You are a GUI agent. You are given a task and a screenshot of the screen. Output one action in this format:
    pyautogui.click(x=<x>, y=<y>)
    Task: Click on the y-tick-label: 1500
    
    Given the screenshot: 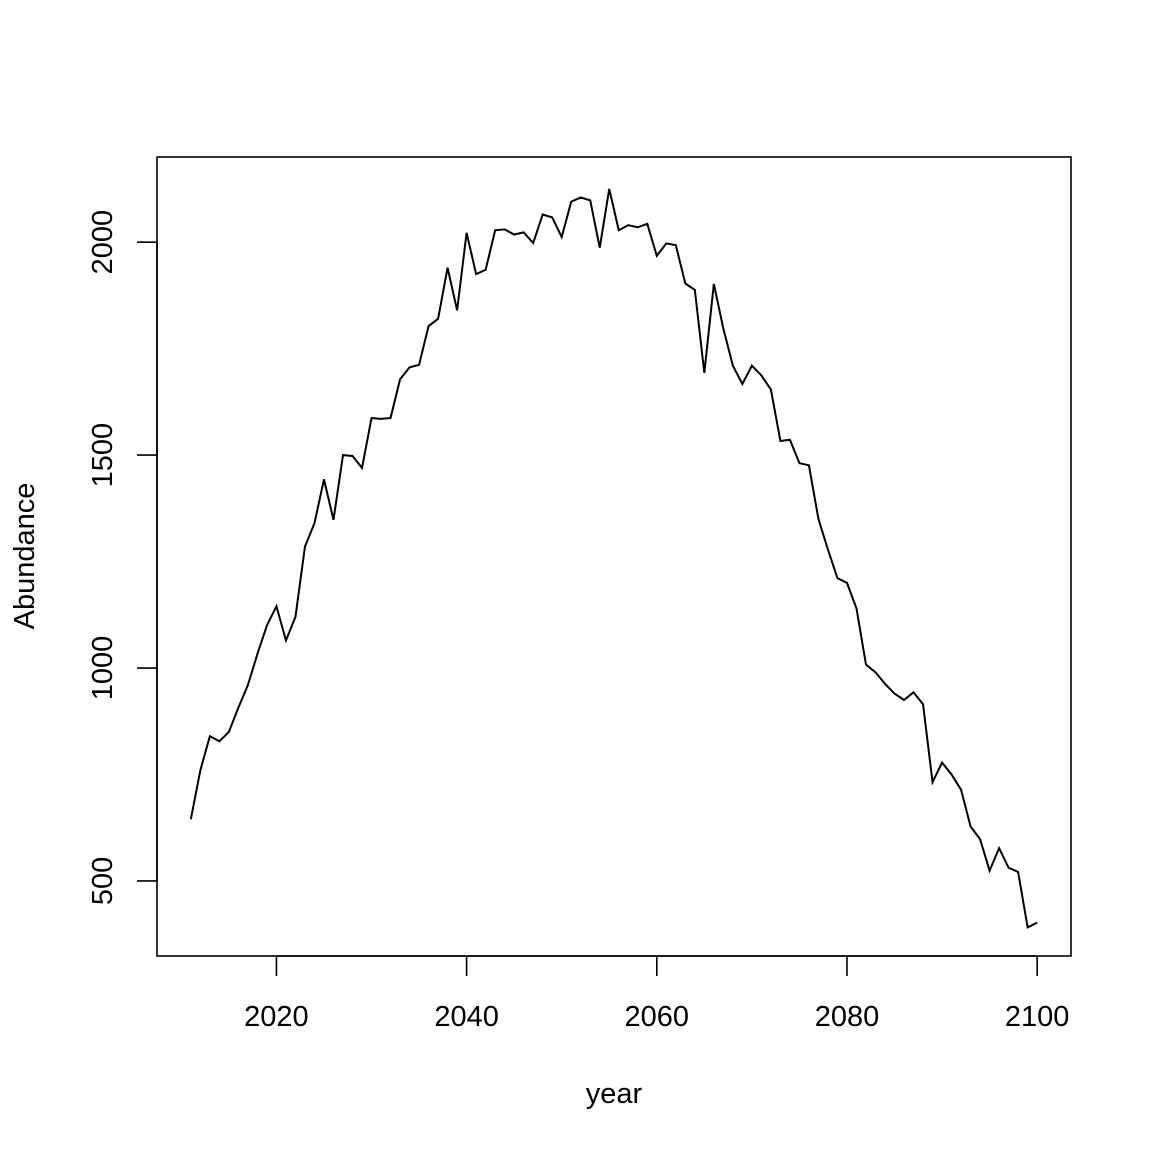 What is the action you would take?
    pyautogui.click(x=103, y=455)
    